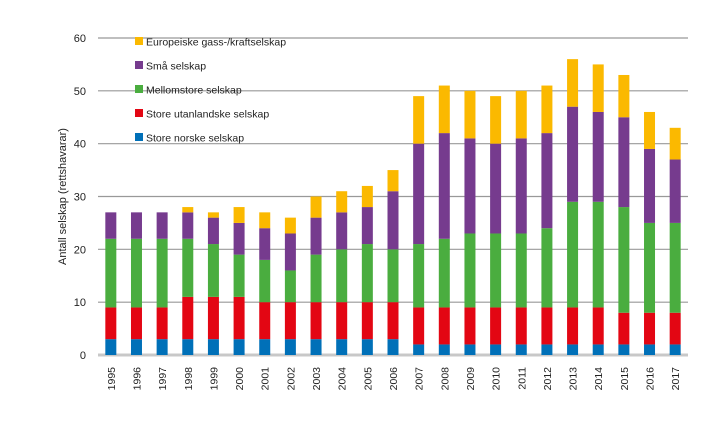  What do you see at coordinates (63, 196) in the screenshot?
I see `y-axis-label: Antall selskap (rettshavarar)` at bounding box center [63, 196].